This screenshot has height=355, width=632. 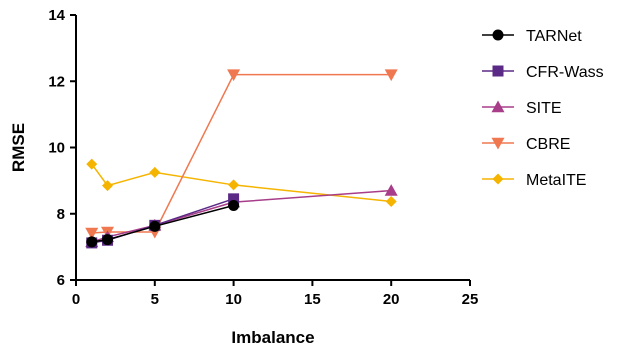 I want to click on series-line-site, so click(x=241, y=216).